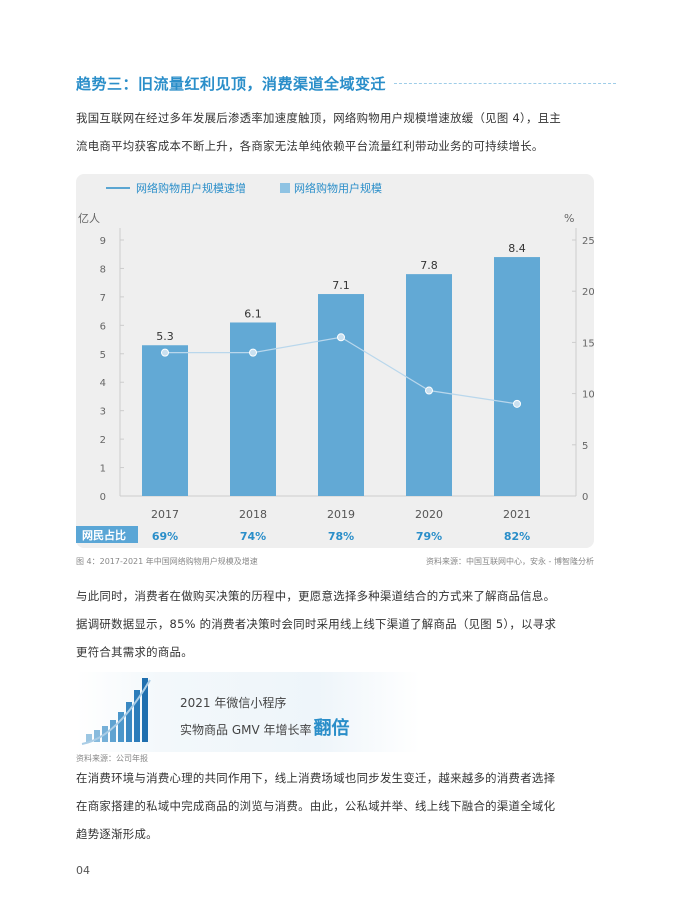 The image size is (678, 914). What do you see at coordinates (89, 218) in the screenshot?
I see `left-axis-unit: 亿人` at bounding box center [89, 218].